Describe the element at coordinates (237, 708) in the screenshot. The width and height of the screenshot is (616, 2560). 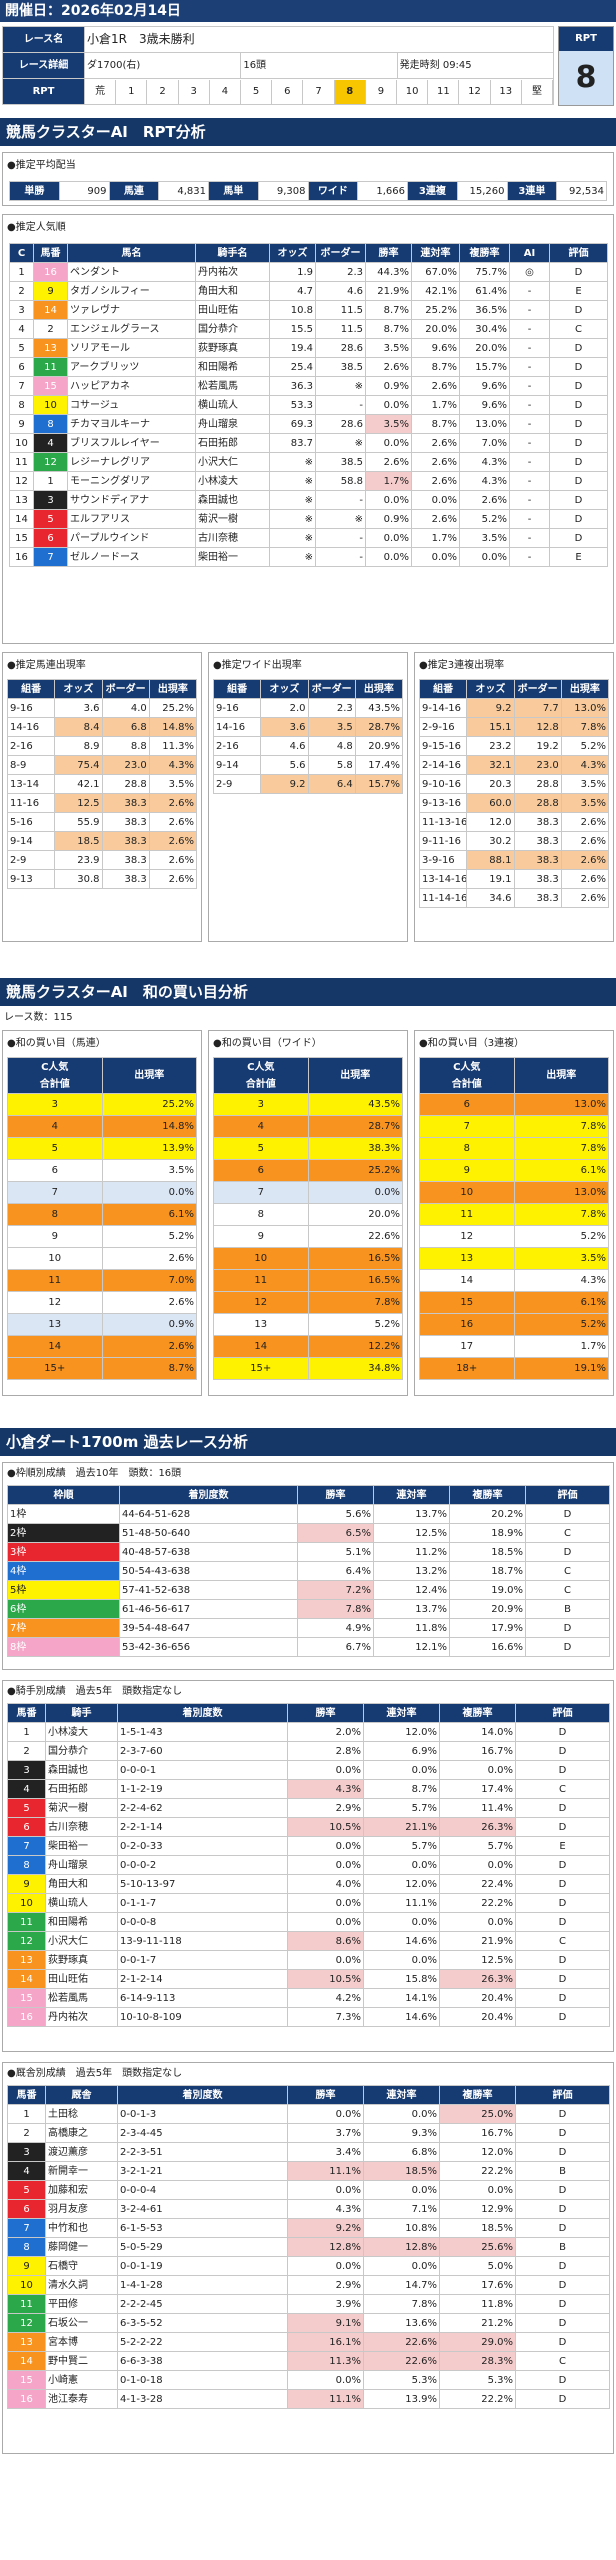
I see `combo: 9-16` at that location.